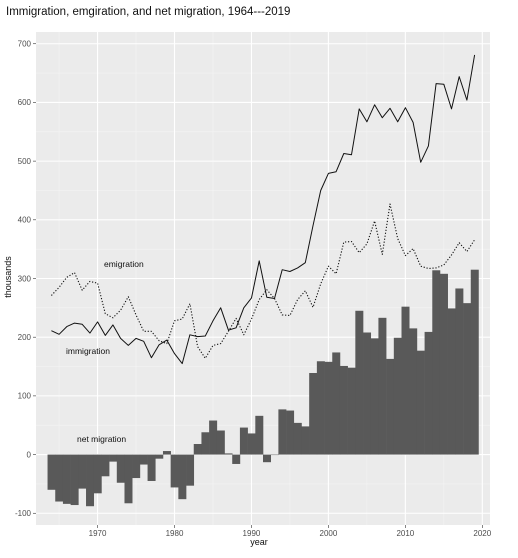  I want to click on annotation-emigration: emigration, so click(124, 264).